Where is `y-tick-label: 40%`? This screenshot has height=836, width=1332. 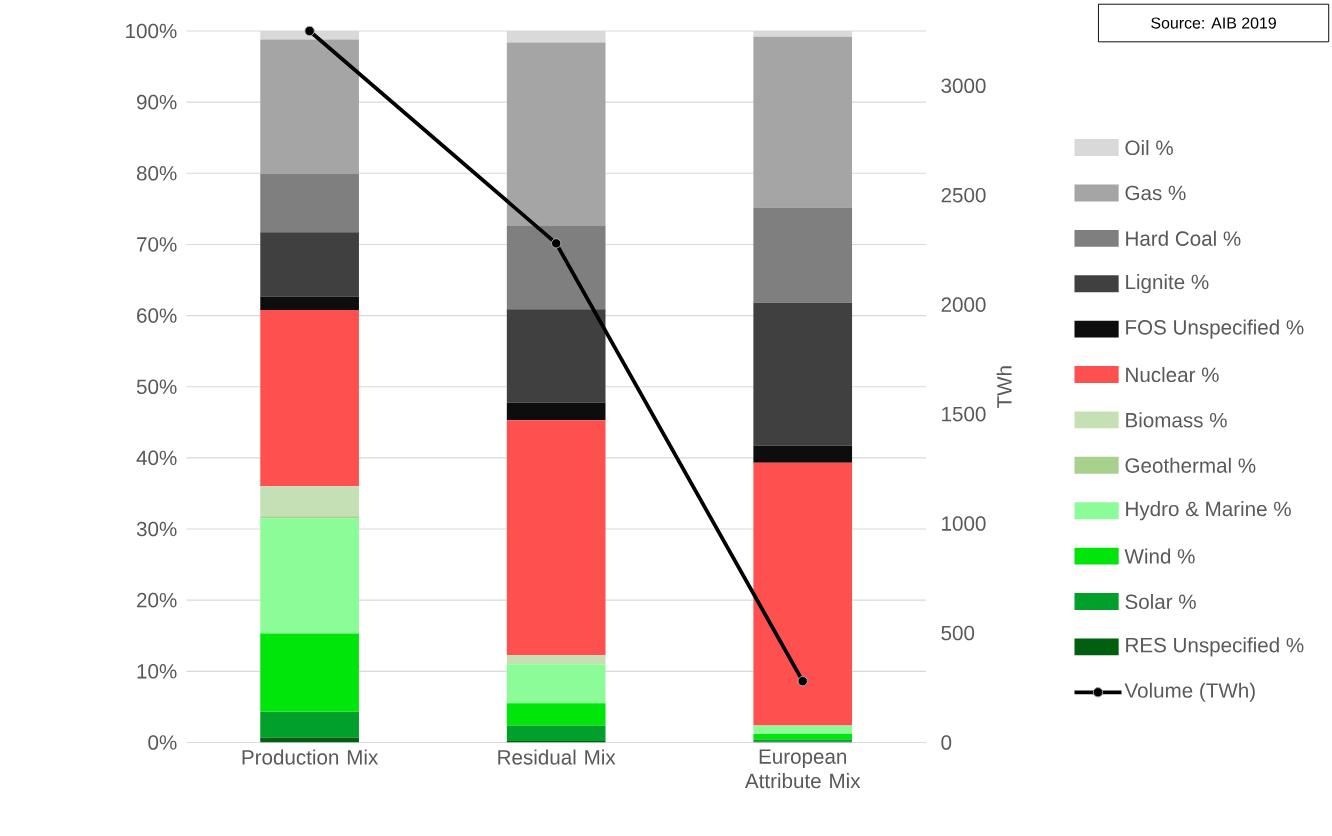 y-tick-label: 40% is located at coordinates (156, 457).